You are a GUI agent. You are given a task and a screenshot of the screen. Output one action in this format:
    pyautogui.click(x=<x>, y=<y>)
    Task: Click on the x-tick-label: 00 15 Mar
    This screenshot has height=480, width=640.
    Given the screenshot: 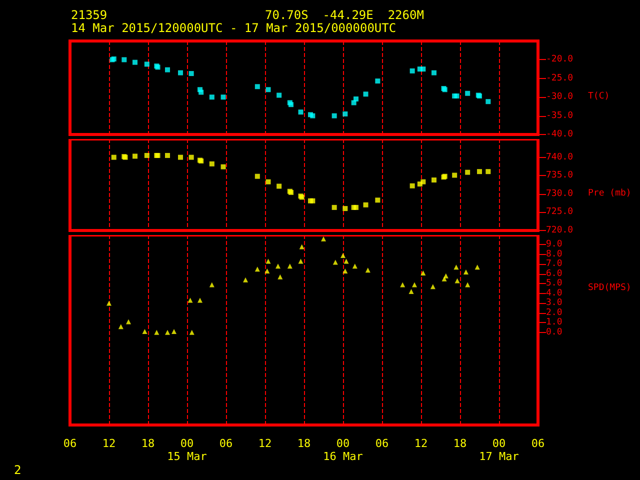 What is the action you would take?
    pyautogui.click(x=187, y=450)
    